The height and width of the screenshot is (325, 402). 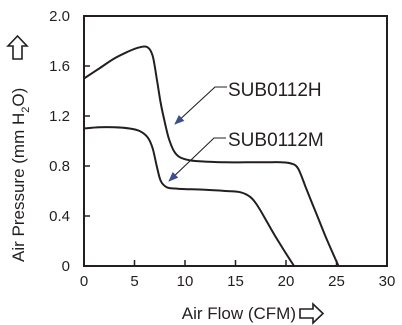 I want to click on annotation-label: SUB0112H, so click(x=275, y=90).